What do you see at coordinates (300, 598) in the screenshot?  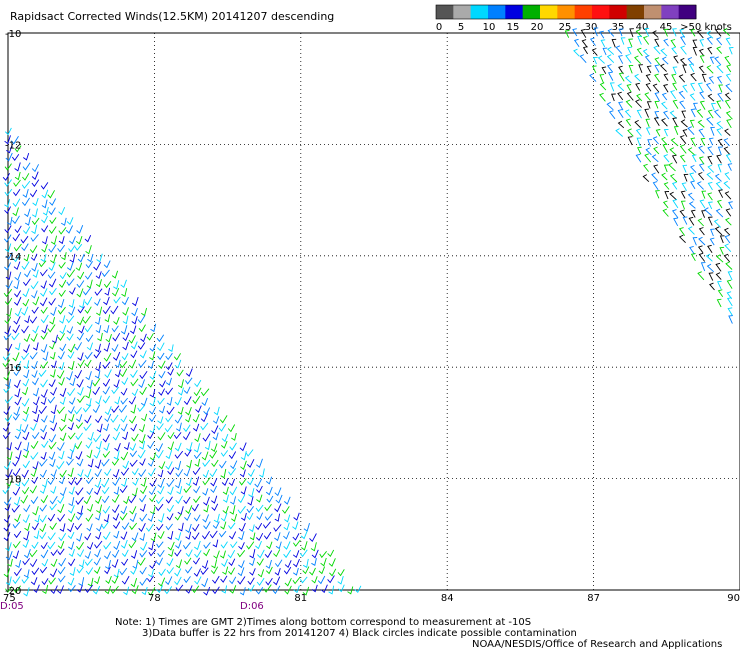 I see `x-tick-label: 81` at bounding box center [300, 598].